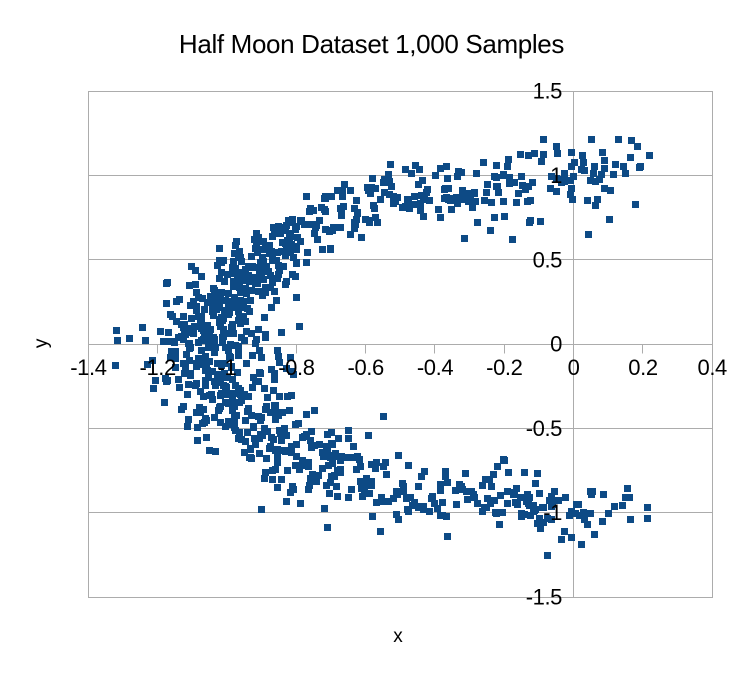  What do you see at coordinates (643, 367) in the screenshot?
I see `svg-text: 0.2` at bounding box center [643, 367].